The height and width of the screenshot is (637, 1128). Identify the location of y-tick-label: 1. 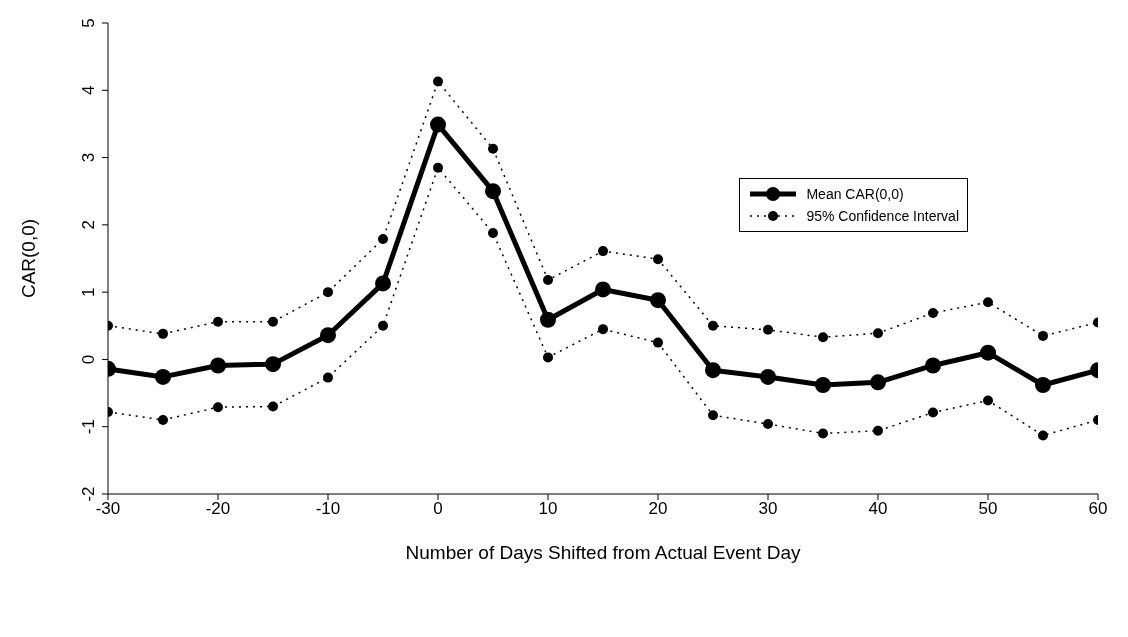
(88, 292).